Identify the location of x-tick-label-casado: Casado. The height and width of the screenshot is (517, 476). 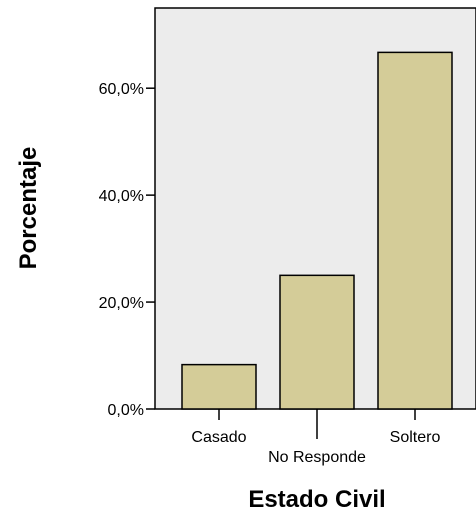
(218, 437).